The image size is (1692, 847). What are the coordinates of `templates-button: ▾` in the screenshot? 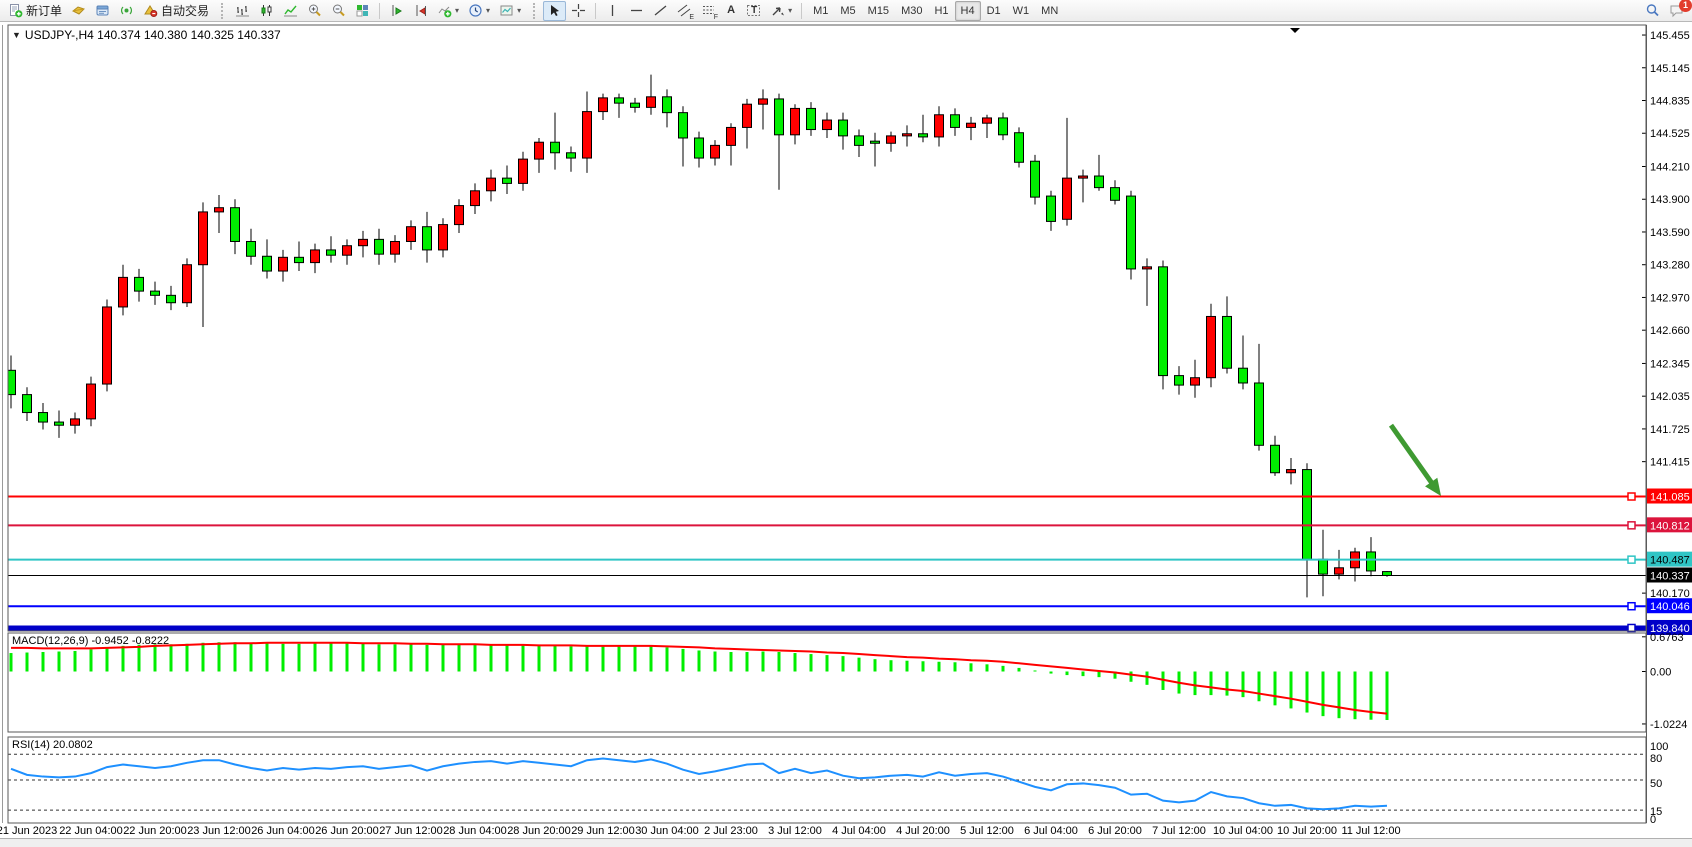 It's located at (510, 11).